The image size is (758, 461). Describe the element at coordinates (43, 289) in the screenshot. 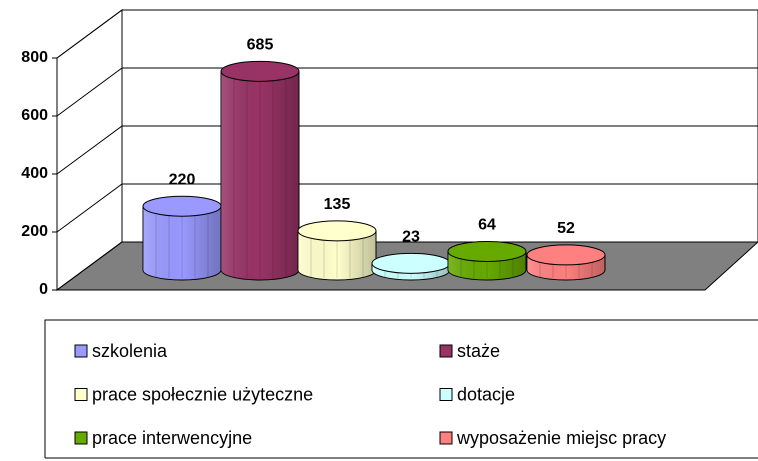

I see `y-tick-label: 0` at that location.